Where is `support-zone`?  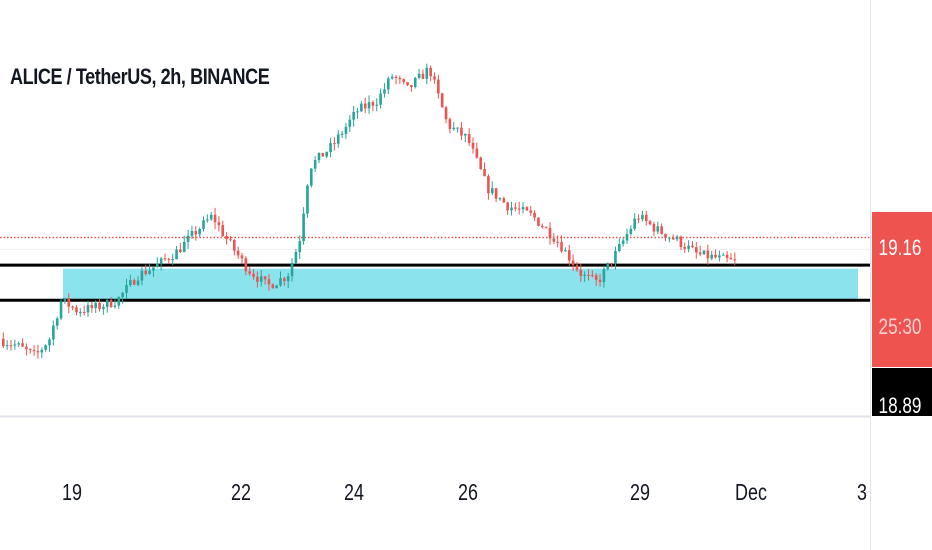 support-zone is located at coordinates (460, 284).